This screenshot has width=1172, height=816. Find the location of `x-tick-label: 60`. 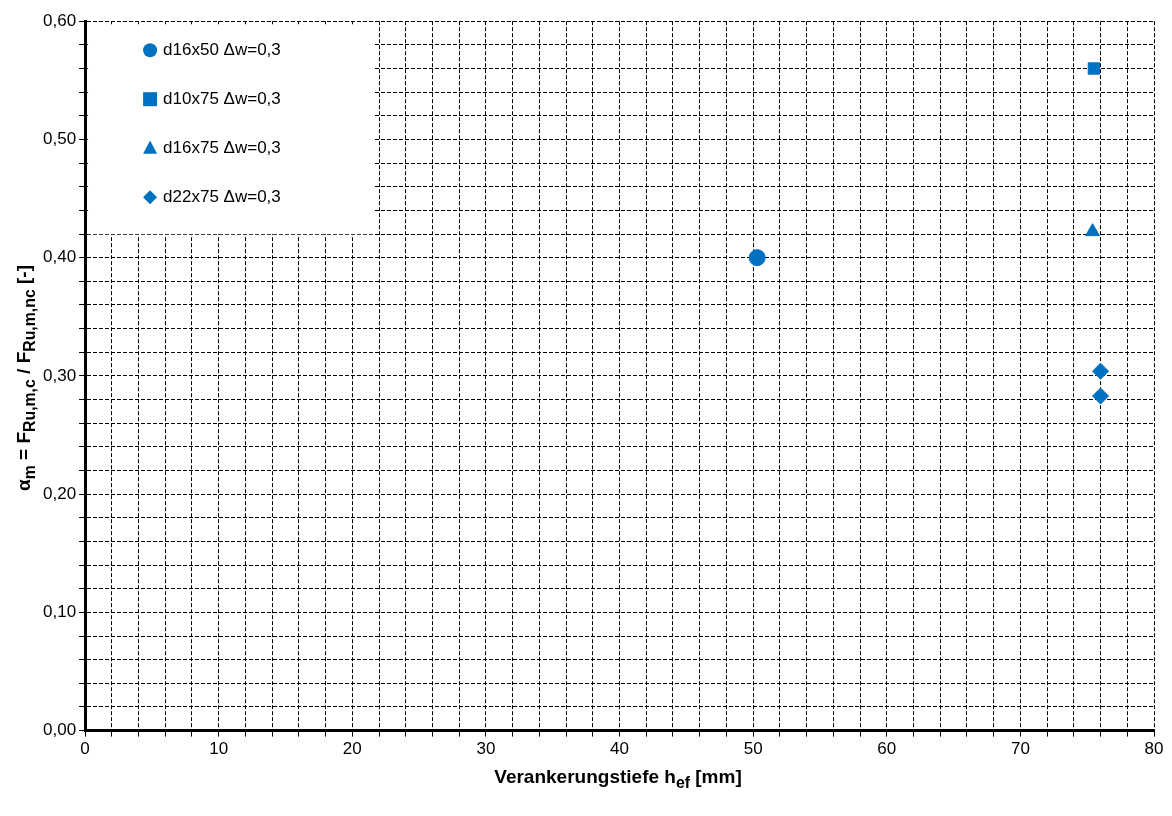

x-tick-label: 60 is located at coordinates (887, 749).